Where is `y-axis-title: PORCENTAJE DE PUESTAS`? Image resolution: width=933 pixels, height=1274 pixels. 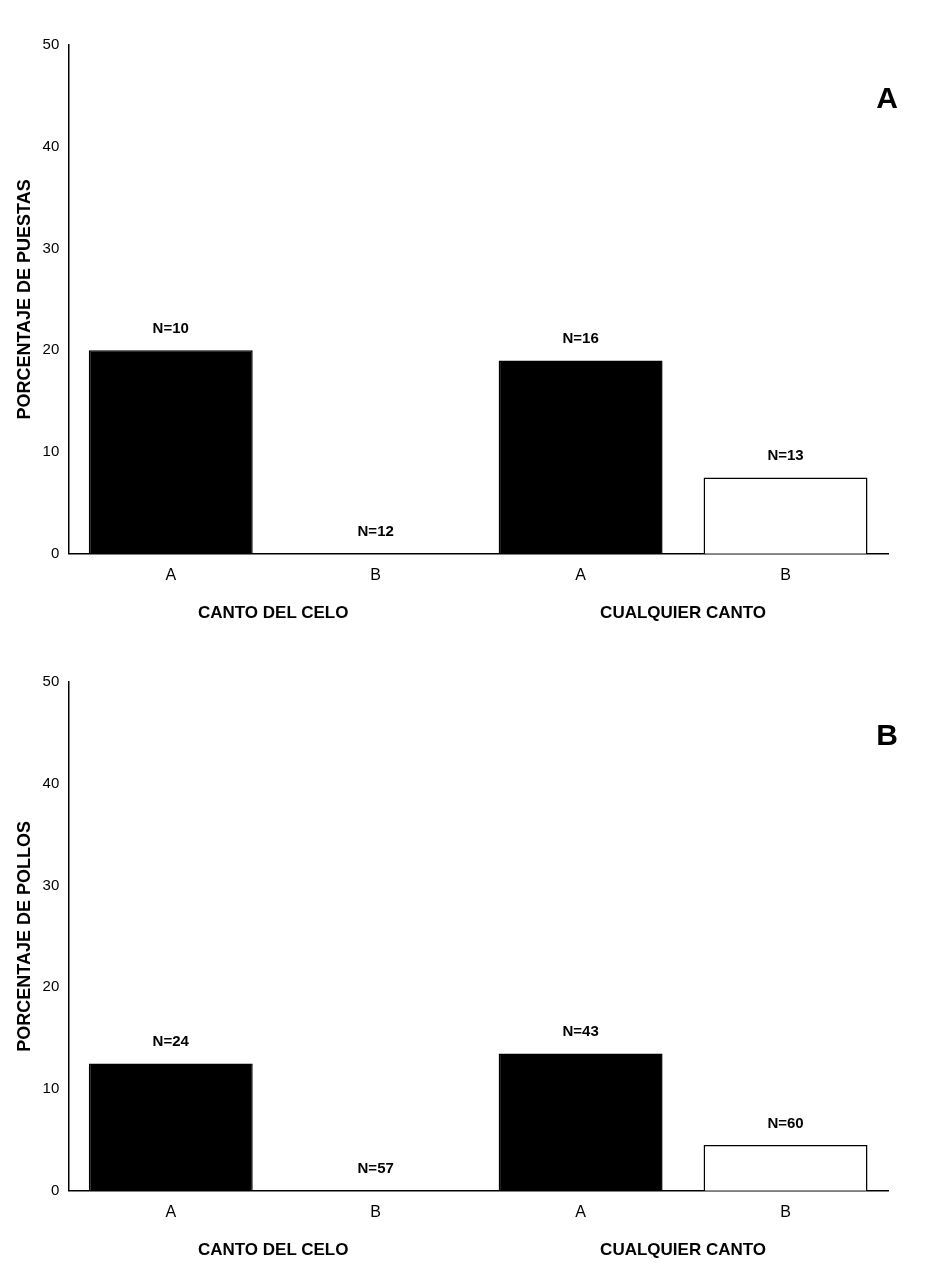 y-axis-title: PORCENTAJE DE PUESTAS is located at coordinates (23, 299).